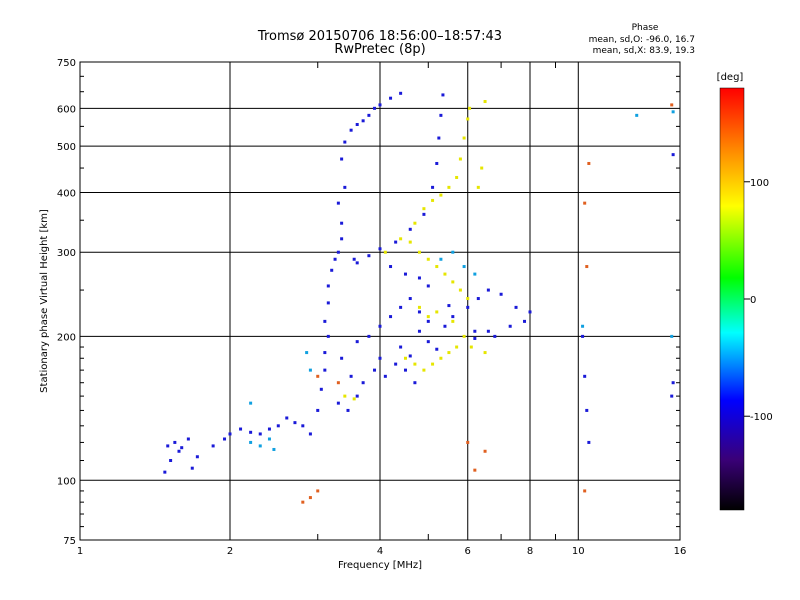  What do you see at coordinates (468, 551) in the screenshot?
I see `x-tick-label: 6` at bounding box center [468, 551].